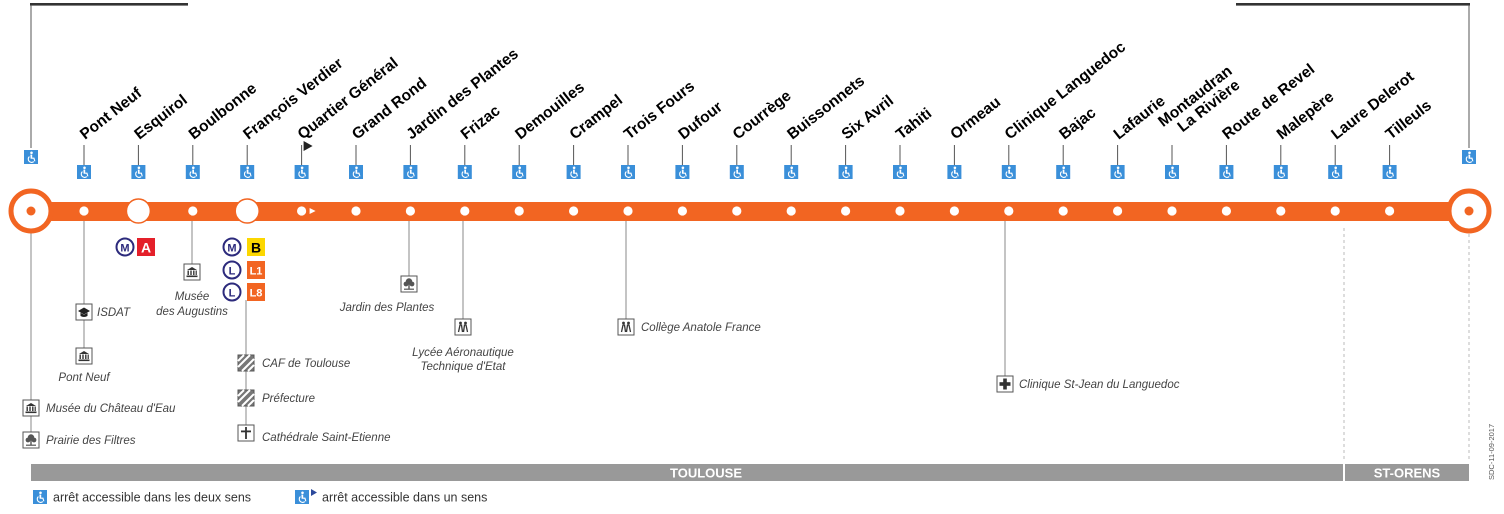  Describe the element at coordinates (387, 294) in the screenshot. I see `poi-jardin-des-plantes: Jardin des Plantes` at that location.